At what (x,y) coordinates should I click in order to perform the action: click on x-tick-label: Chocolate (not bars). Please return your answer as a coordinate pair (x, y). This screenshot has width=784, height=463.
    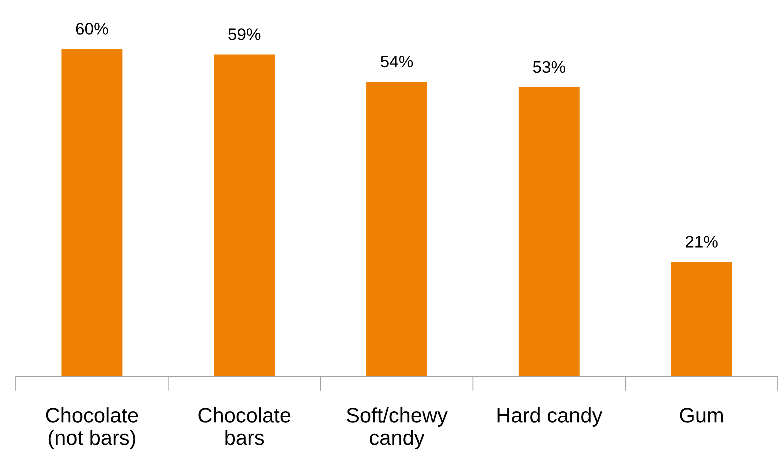
    Looking at the image, I should click on (92, 429).